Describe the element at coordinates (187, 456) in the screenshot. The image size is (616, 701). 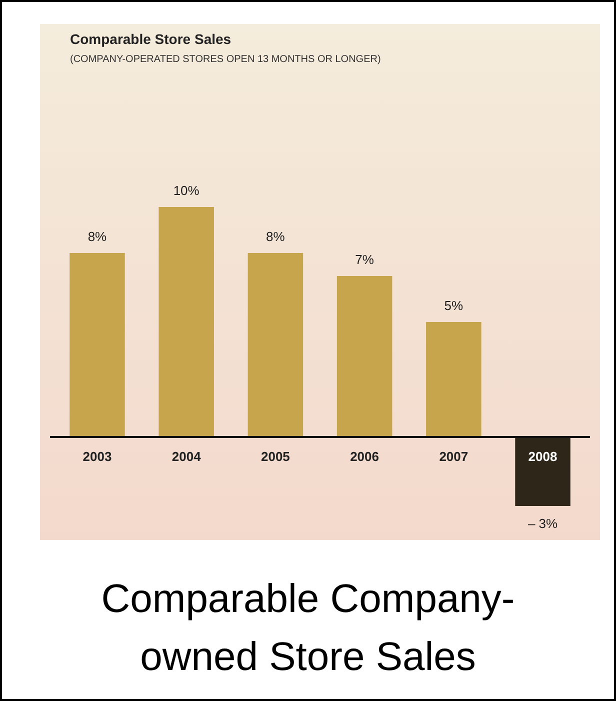
I see `x-tick-label: 2004` at that location.